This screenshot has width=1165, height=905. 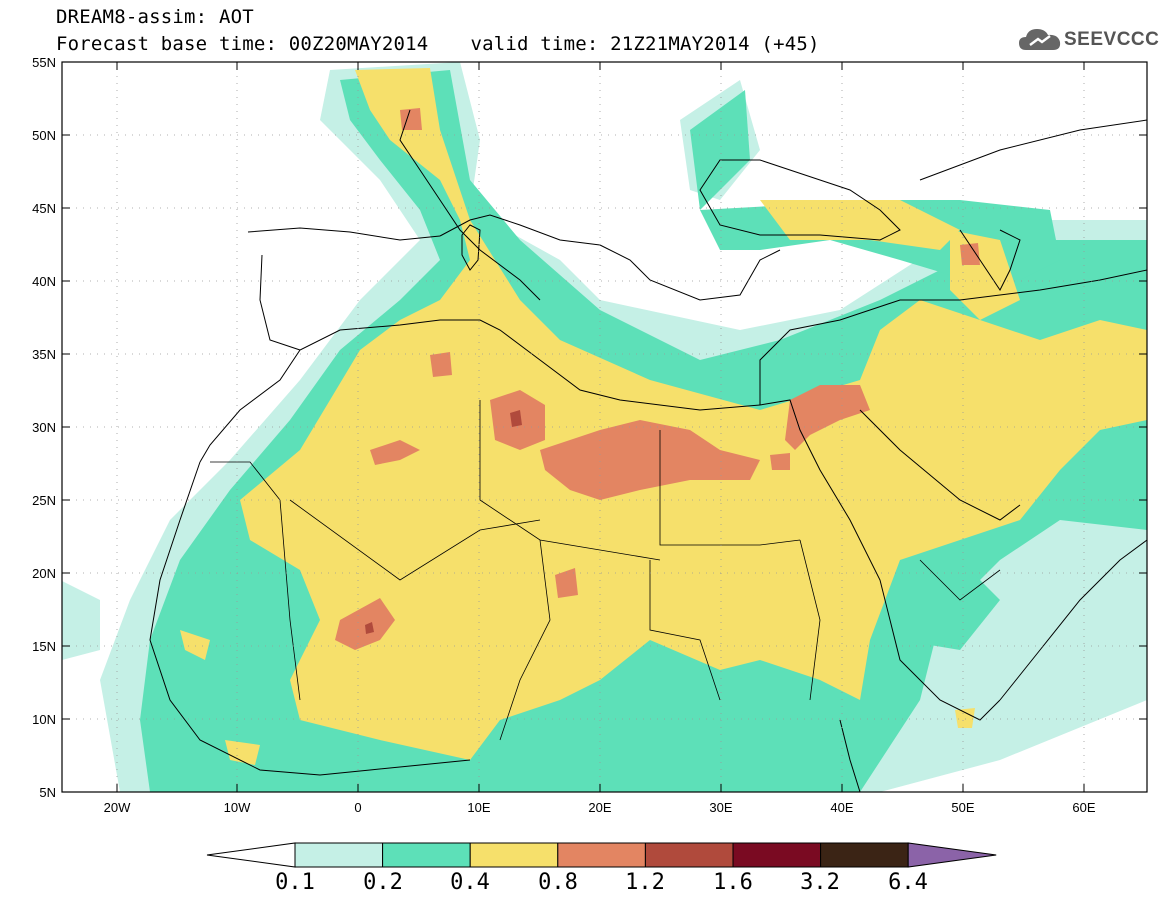 I want to click on colorbar-label: 3.2, so click(x=820, y=882).